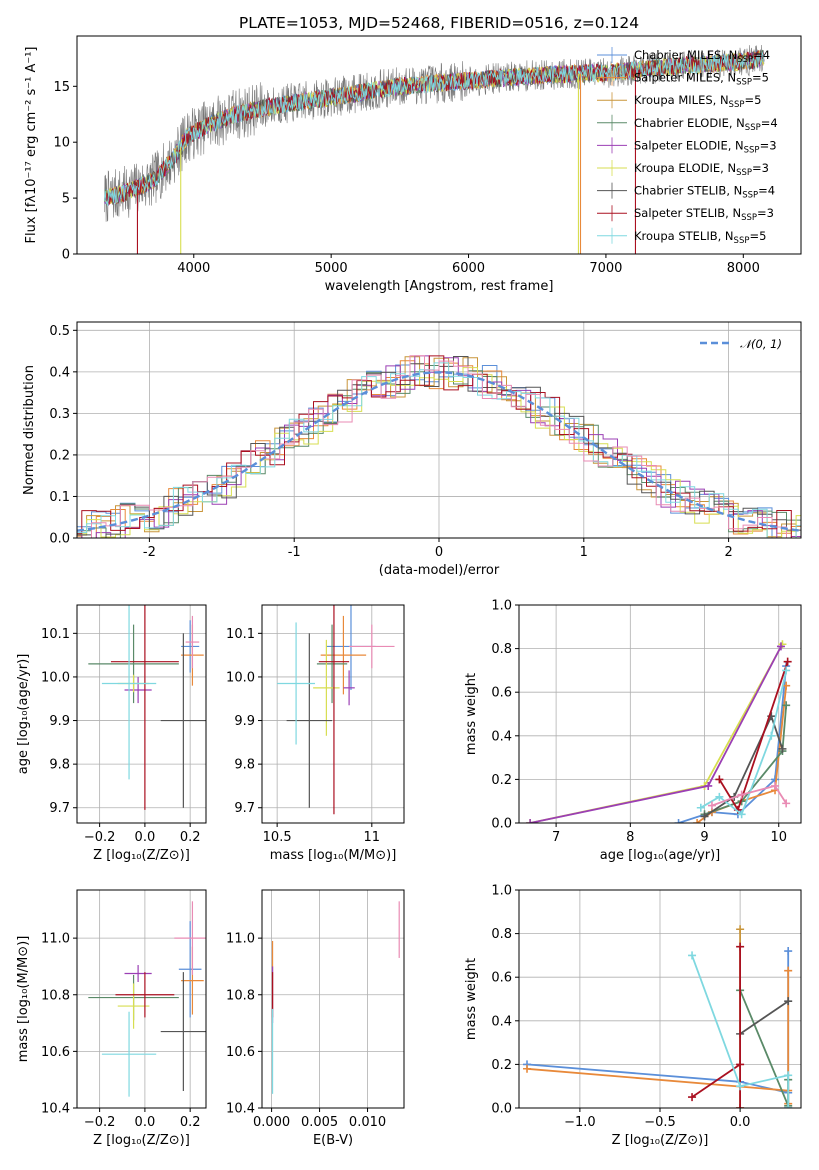 This screenshot has width=819, height=1170. I want to click on legend-entry: Salpeter STELIB, NSSP=3, so click(704, 214).